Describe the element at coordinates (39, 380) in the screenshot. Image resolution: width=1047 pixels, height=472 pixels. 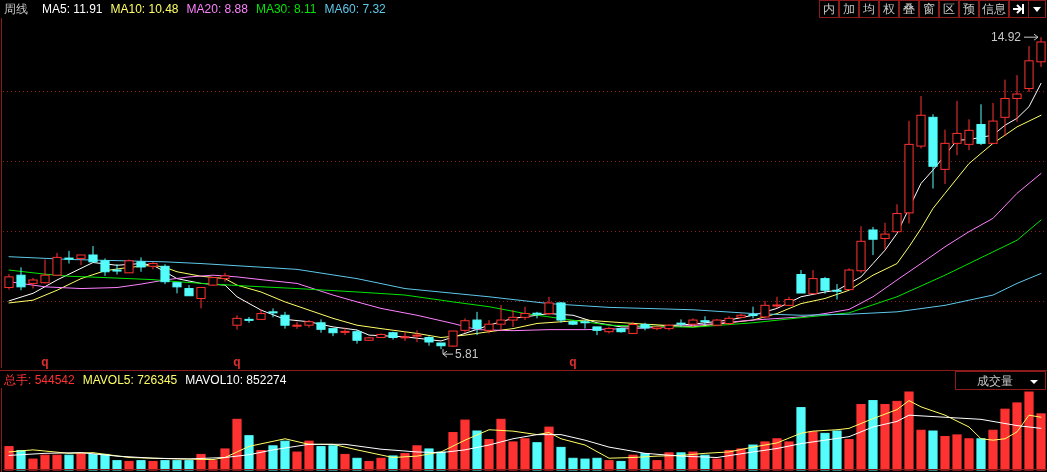
I see `text: 总手: 544542` at that location.